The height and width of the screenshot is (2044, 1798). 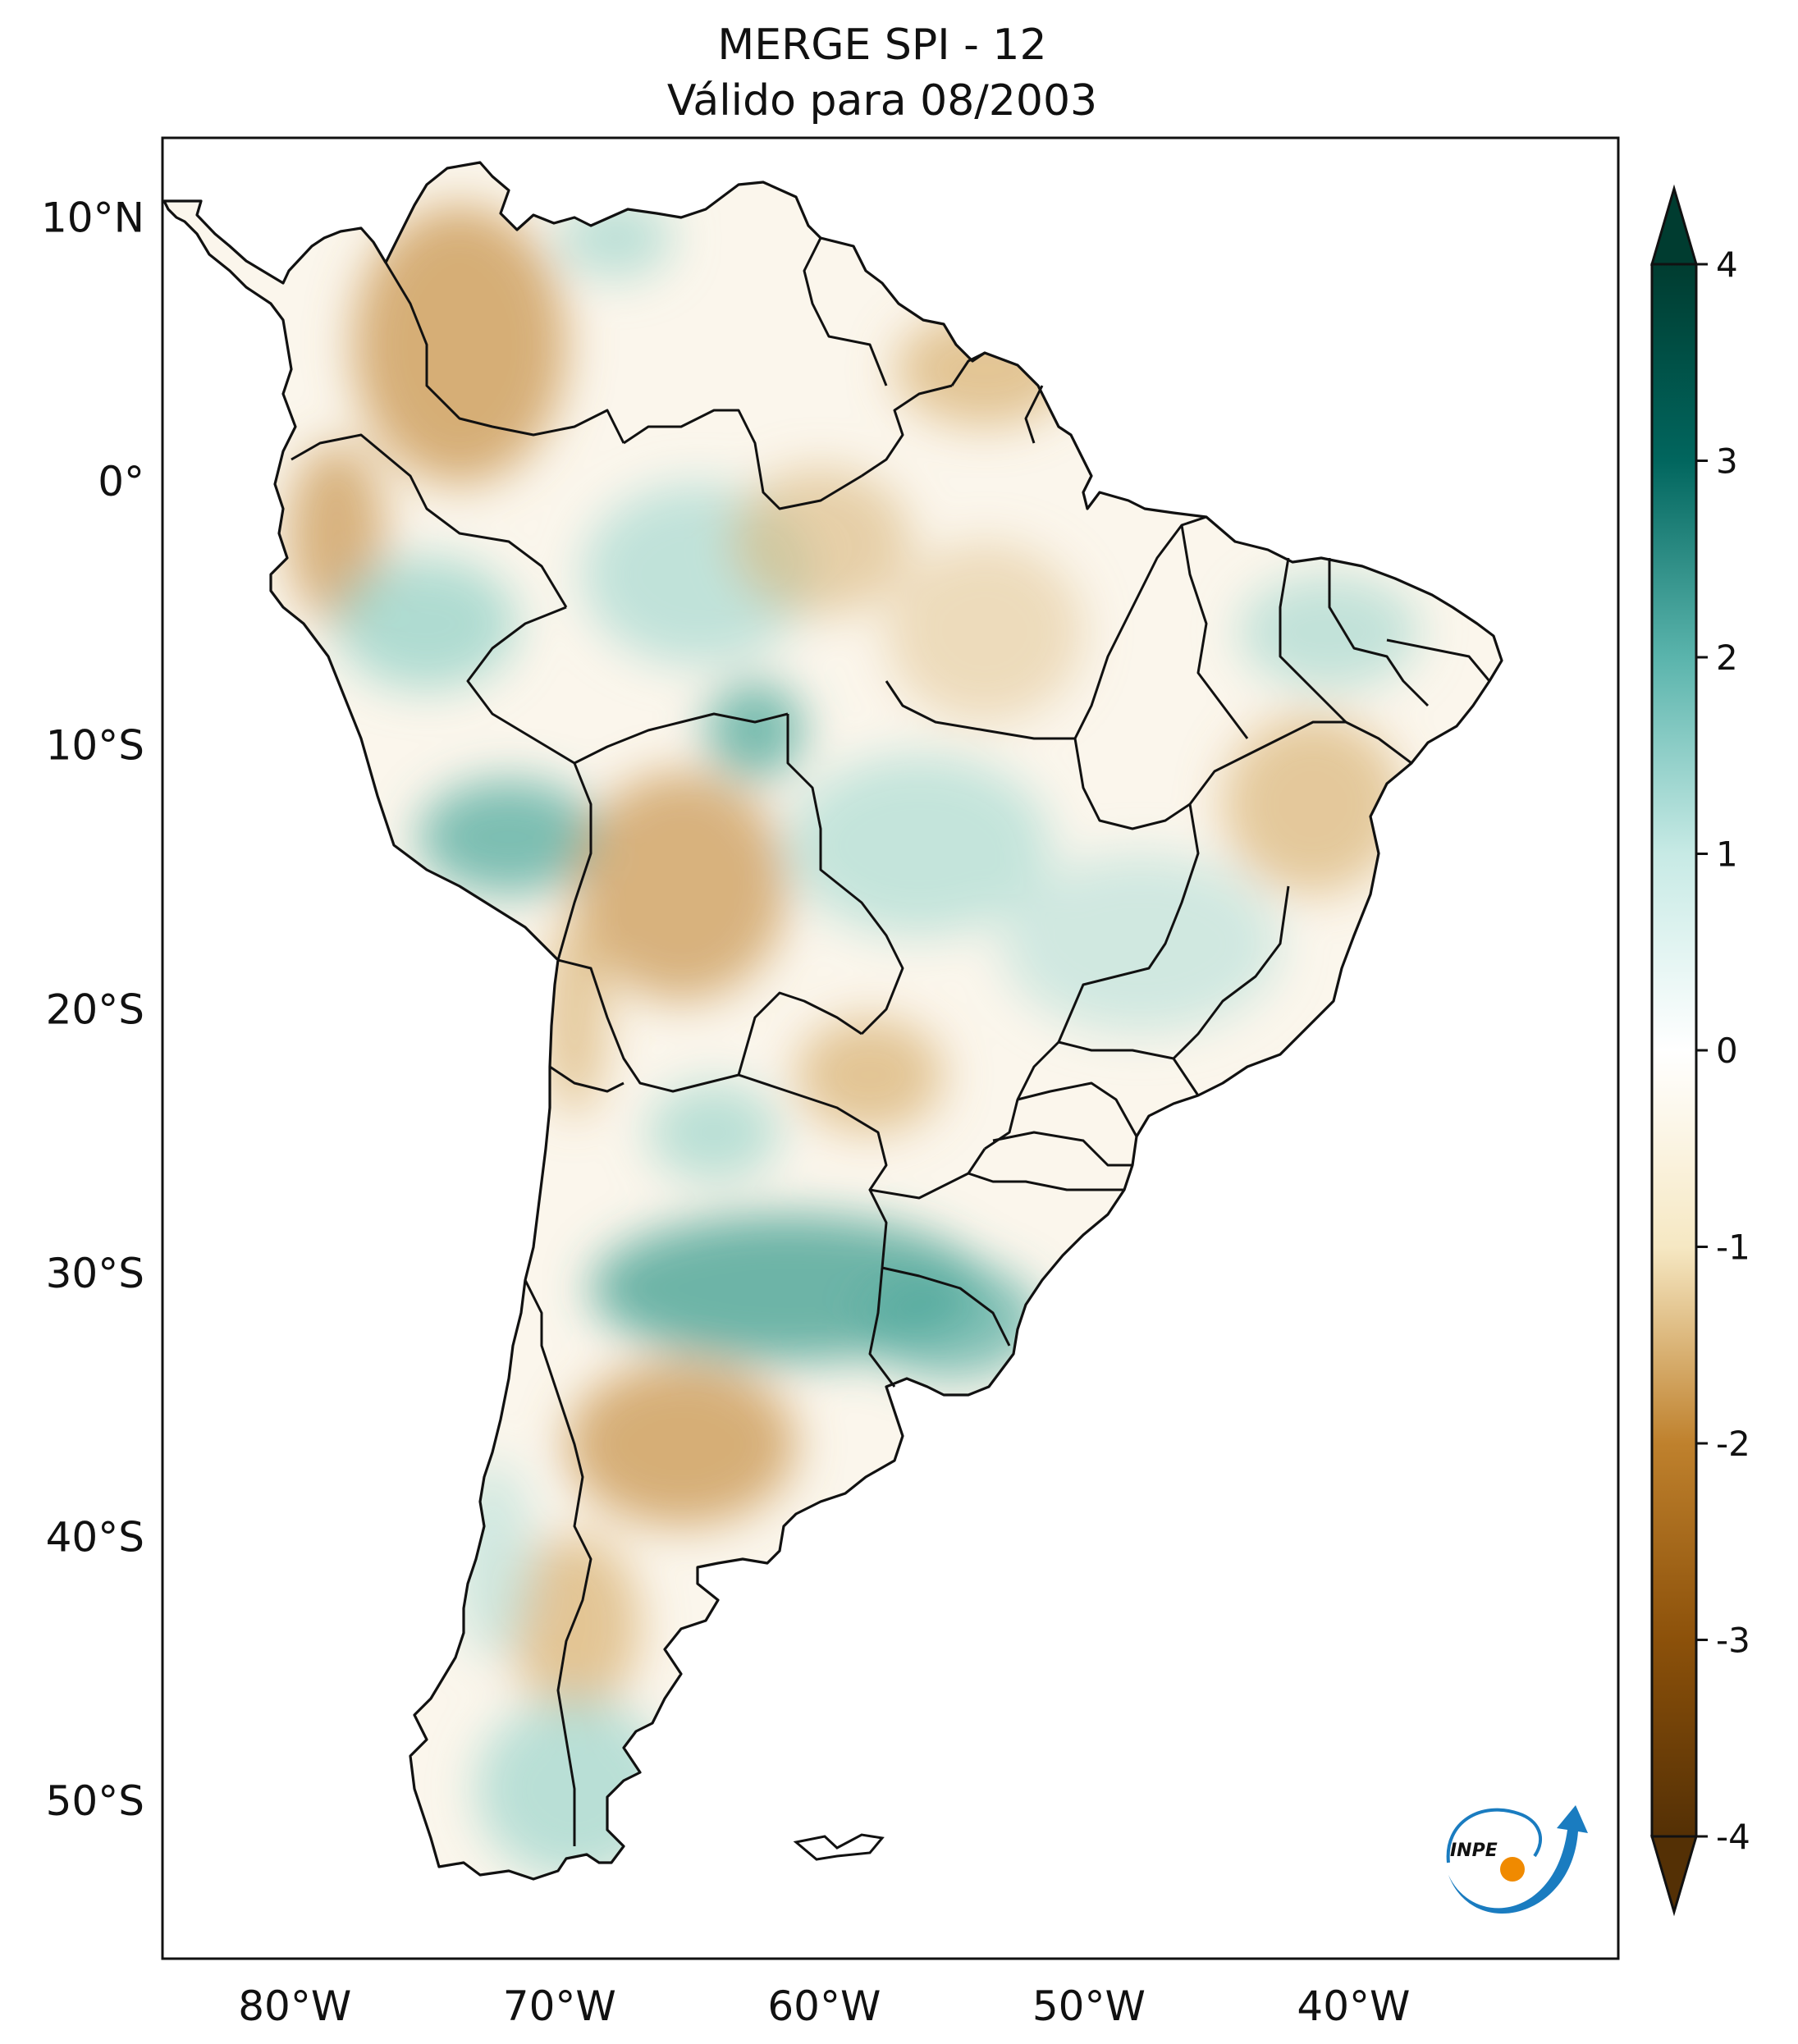 I want to click on falkland-islands, so click(x=839, y=1847).